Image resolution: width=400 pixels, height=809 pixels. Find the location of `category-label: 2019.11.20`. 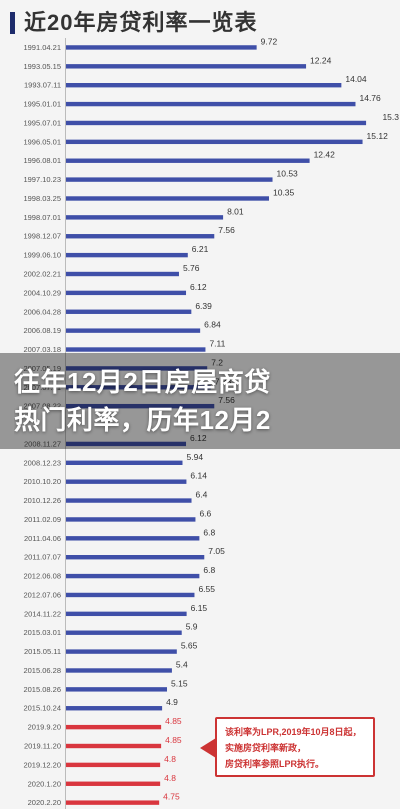

category-label: 2019.11.20 is located at coordinates (42, 746).